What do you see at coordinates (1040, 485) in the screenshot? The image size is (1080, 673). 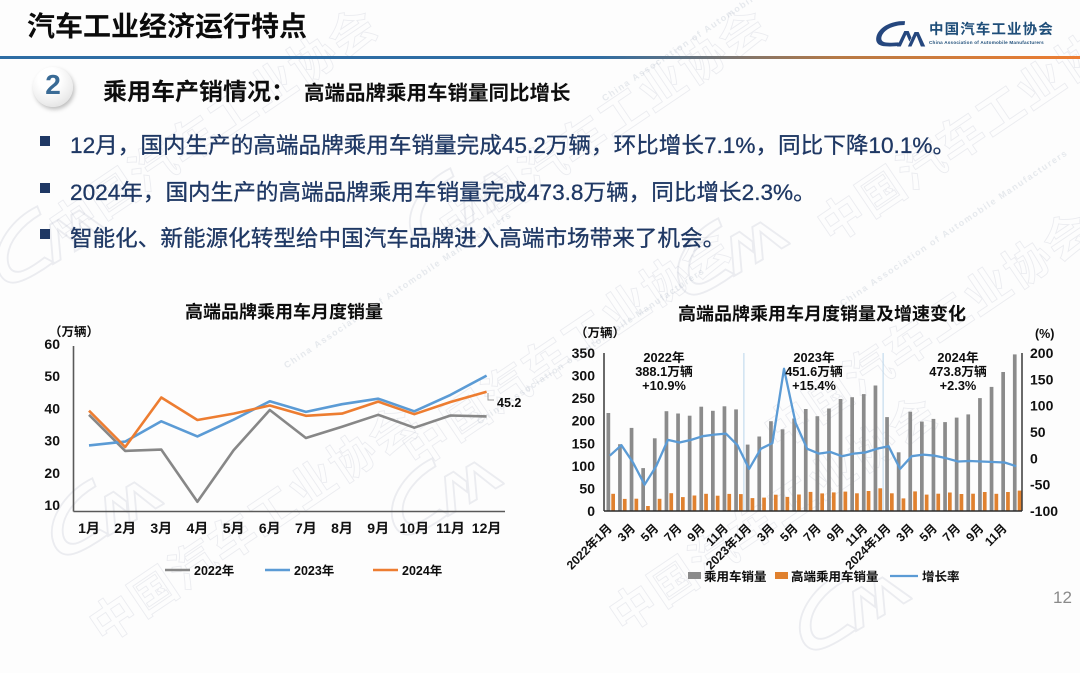 I see `svg-text: -50` at bounding box center [1040, 485].